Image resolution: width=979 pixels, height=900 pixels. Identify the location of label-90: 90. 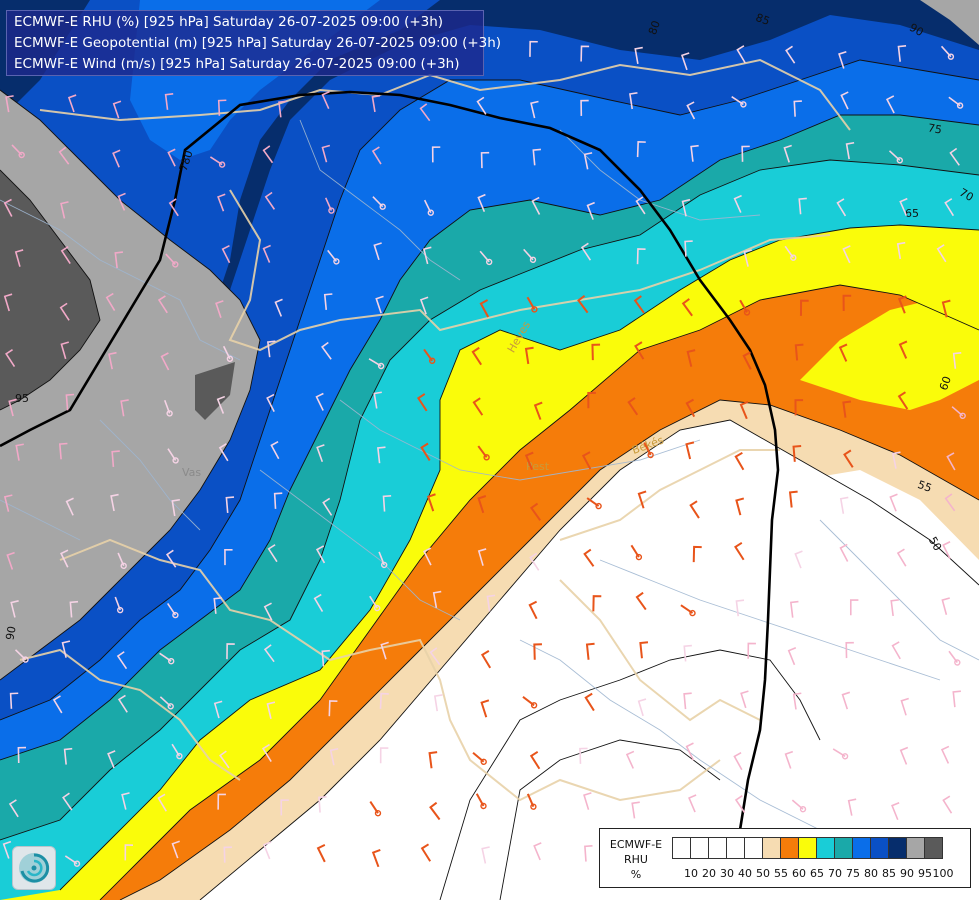
(10, 633).